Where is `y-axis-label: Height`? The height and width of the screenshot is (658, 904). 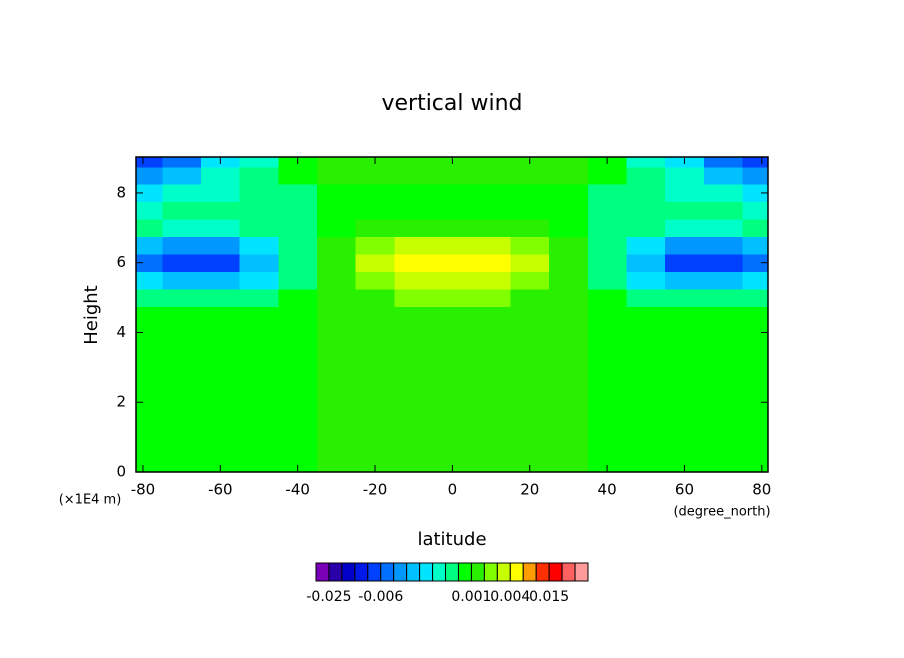 y-axis-label: Height is located at coordinates (91, 315).